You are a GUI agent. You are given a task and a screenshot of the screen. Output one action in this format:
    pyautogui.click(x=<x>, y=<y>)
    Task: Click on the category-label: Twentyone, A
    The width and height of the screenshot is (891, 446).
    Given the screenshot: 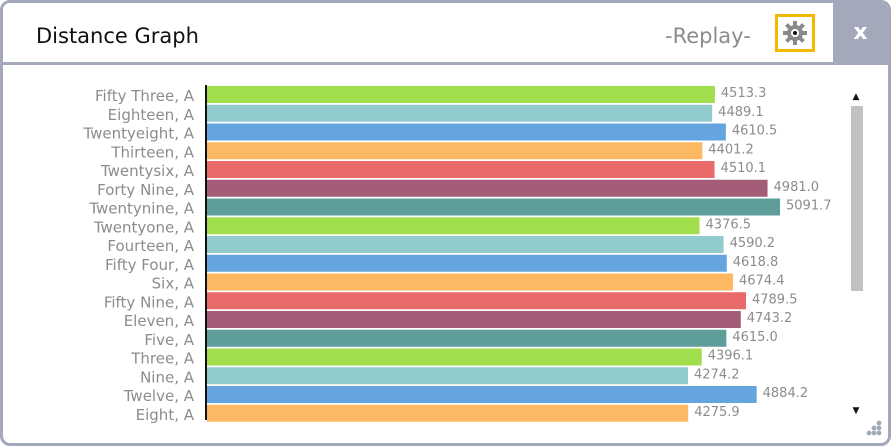 What is the action you would take?
    pyautogui.click(x=144, y=227)
    